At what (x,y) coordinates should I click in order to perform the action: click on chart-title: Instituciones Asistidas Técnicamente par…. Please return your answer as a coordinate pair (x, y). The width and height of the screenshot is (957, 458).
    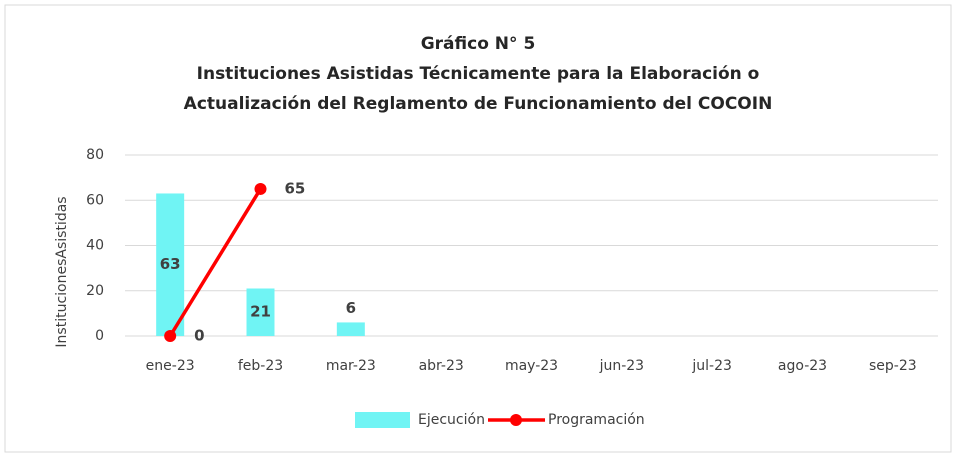
    Looking at the image, I should click on (478, 74).